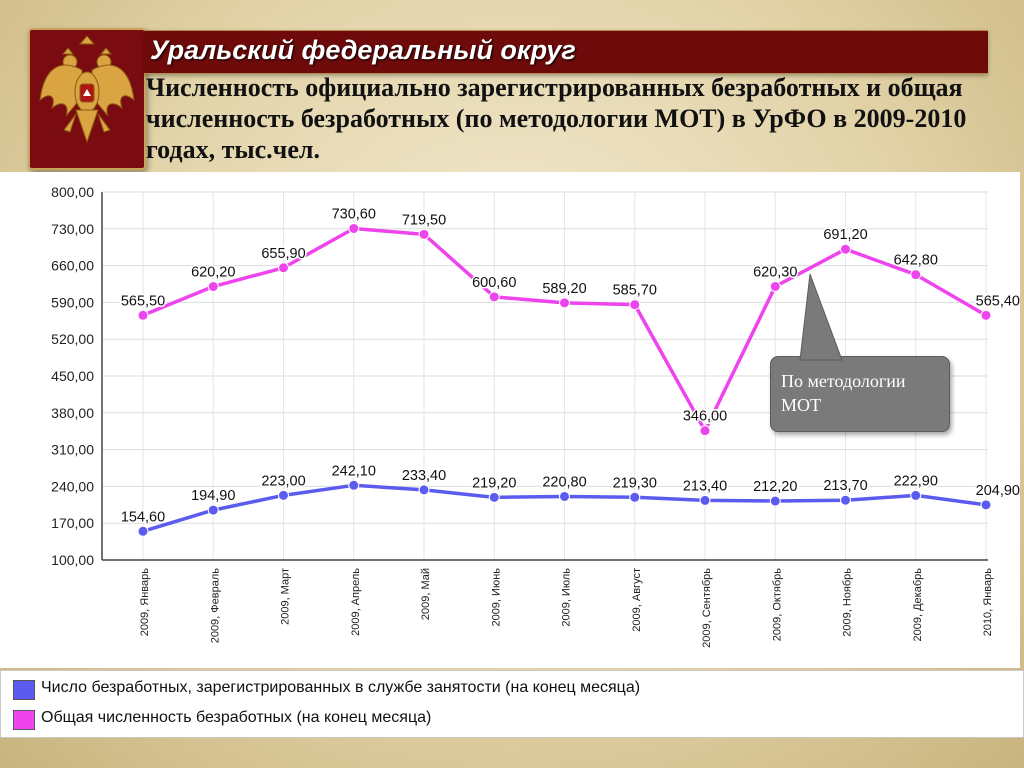  What do you see at coordinates (635, 483) in the screenshot?
I see `data-label-registered: 219,30` at bounding box center [635, 483].